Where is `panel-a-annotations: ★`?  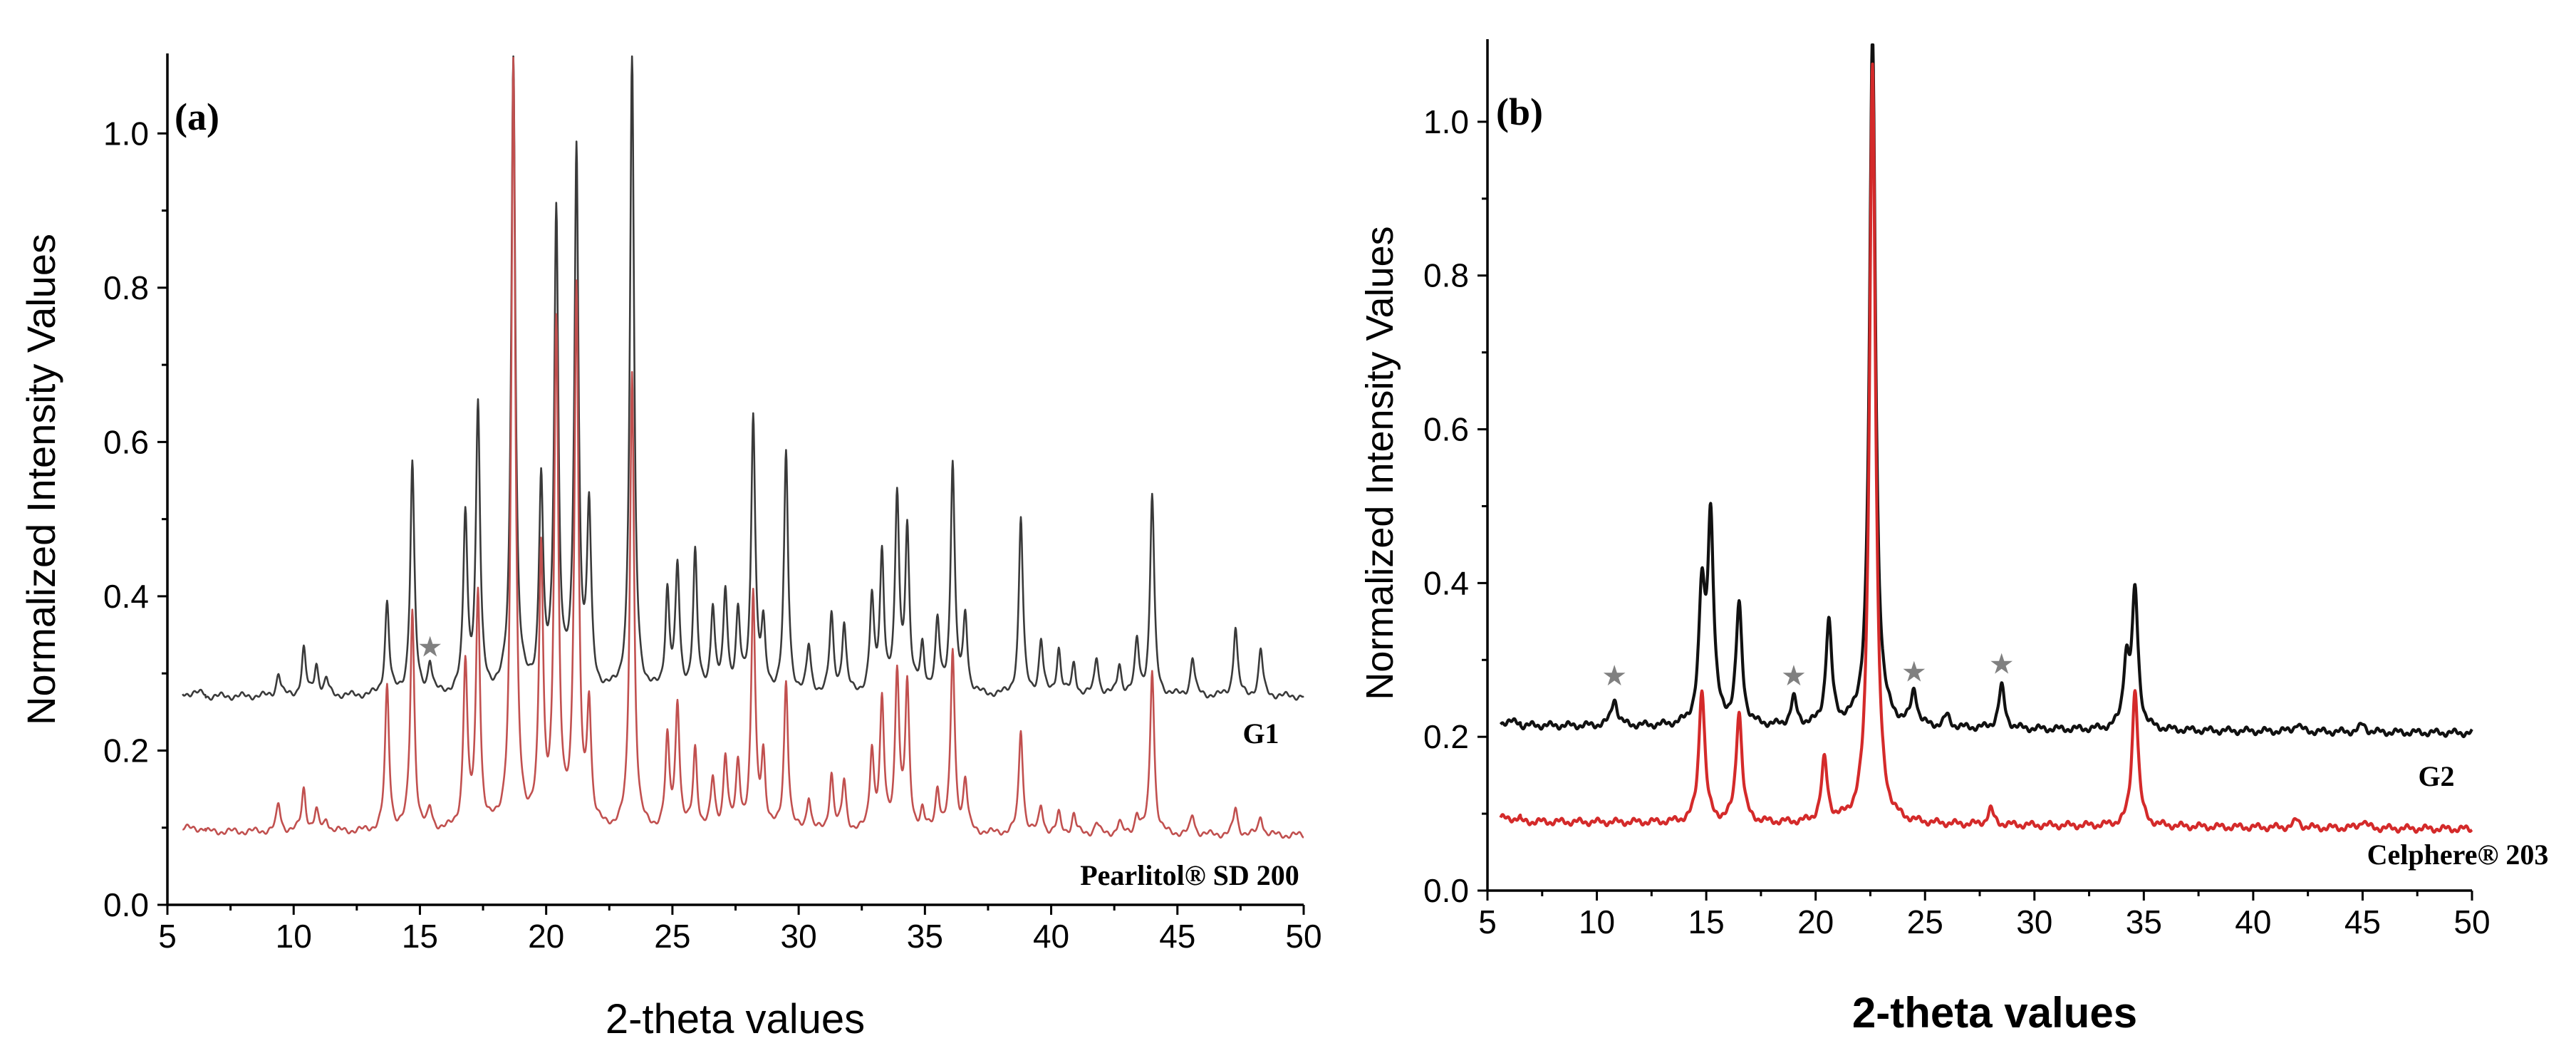 panel-a-annotations: ★ is located at coordinates (430, 647).